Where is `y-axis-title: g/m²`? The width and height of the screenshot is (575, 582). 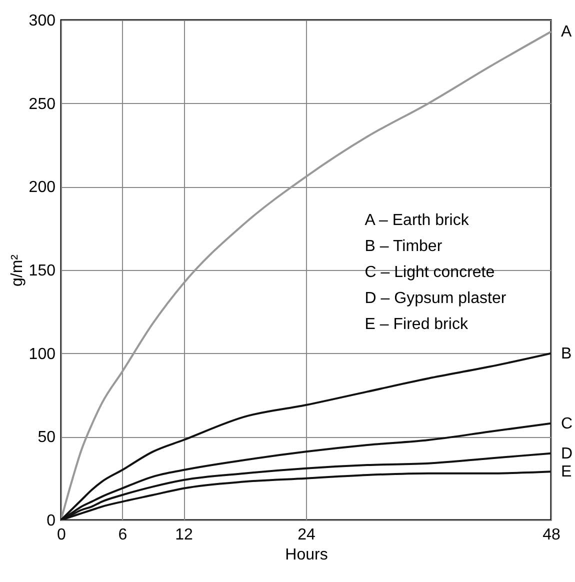
y-axis-title: g/m² is located at coordinates (17, 270).